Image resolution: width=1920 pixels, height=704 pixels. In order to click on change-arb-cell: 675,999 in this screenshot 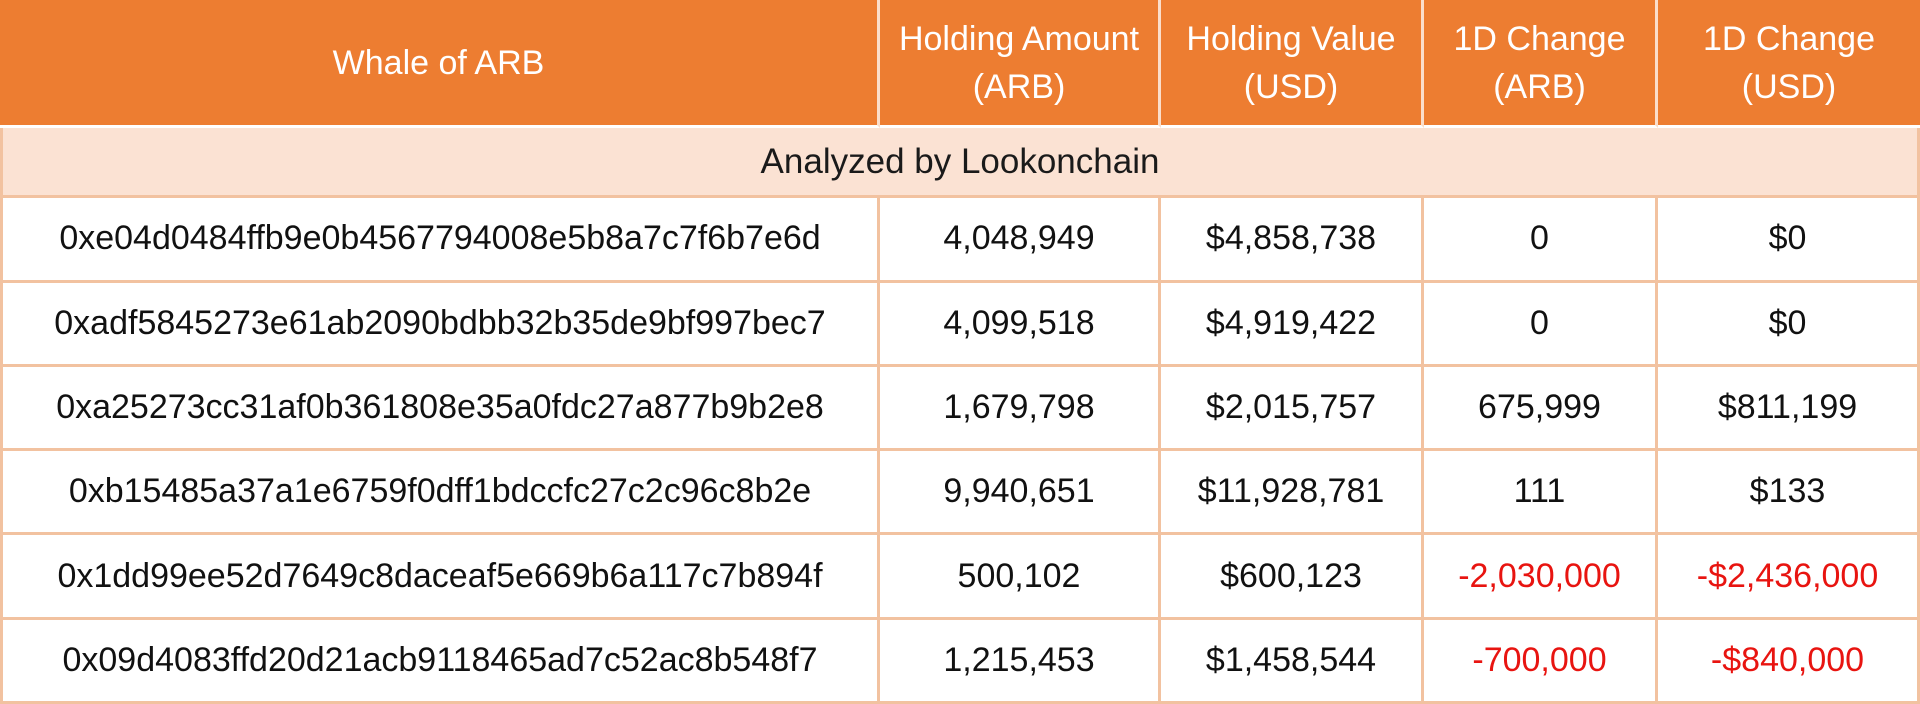, I will do `click(1541, 409)`.